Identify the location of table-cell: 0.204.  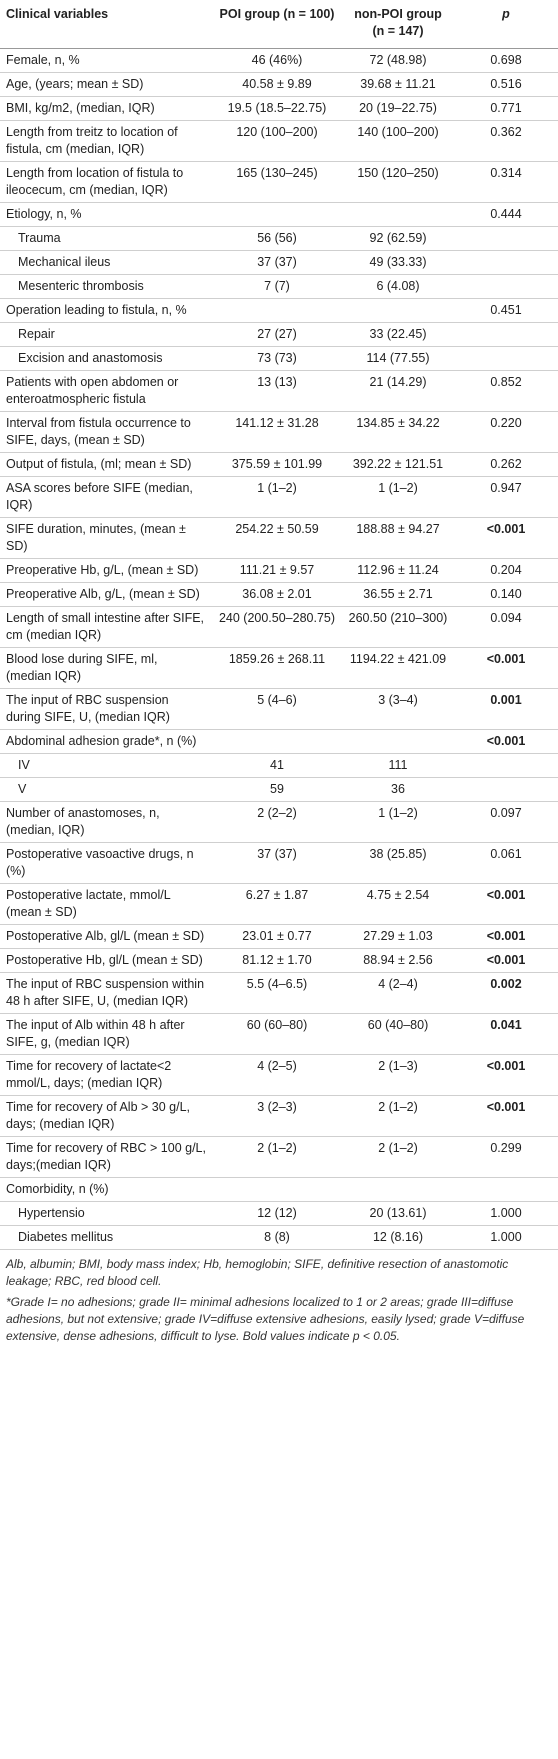
(506, 570).